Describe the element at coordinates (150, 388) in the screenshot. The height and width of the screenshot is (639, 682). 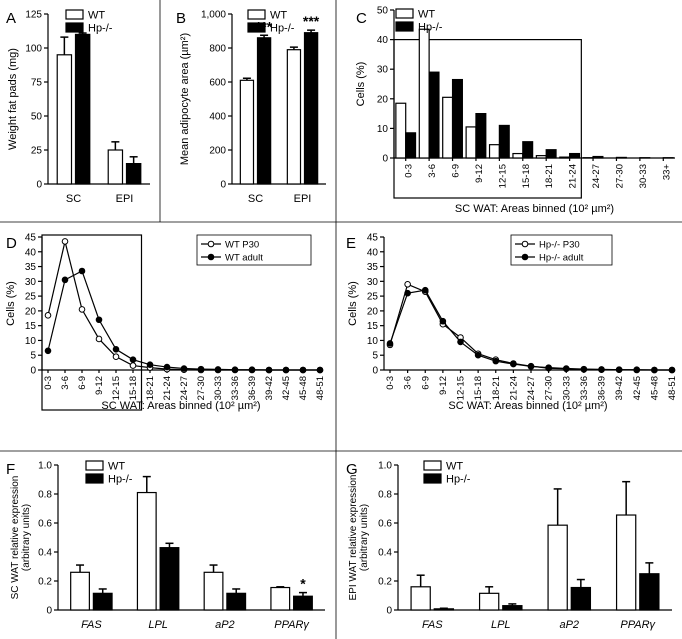
I see `x-tick-label-d: 18-21` at that location.